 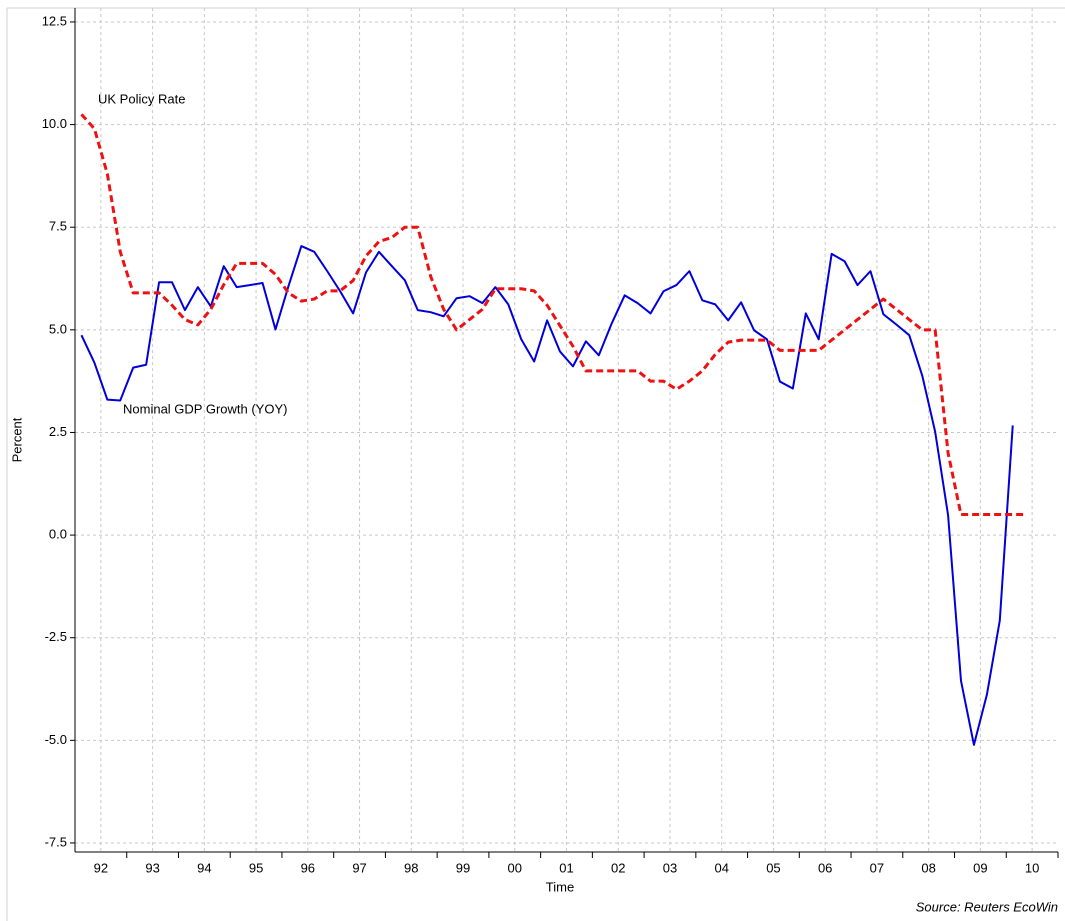 I want to click on y-tick-label: 7.5, so click(x=58, y=226).